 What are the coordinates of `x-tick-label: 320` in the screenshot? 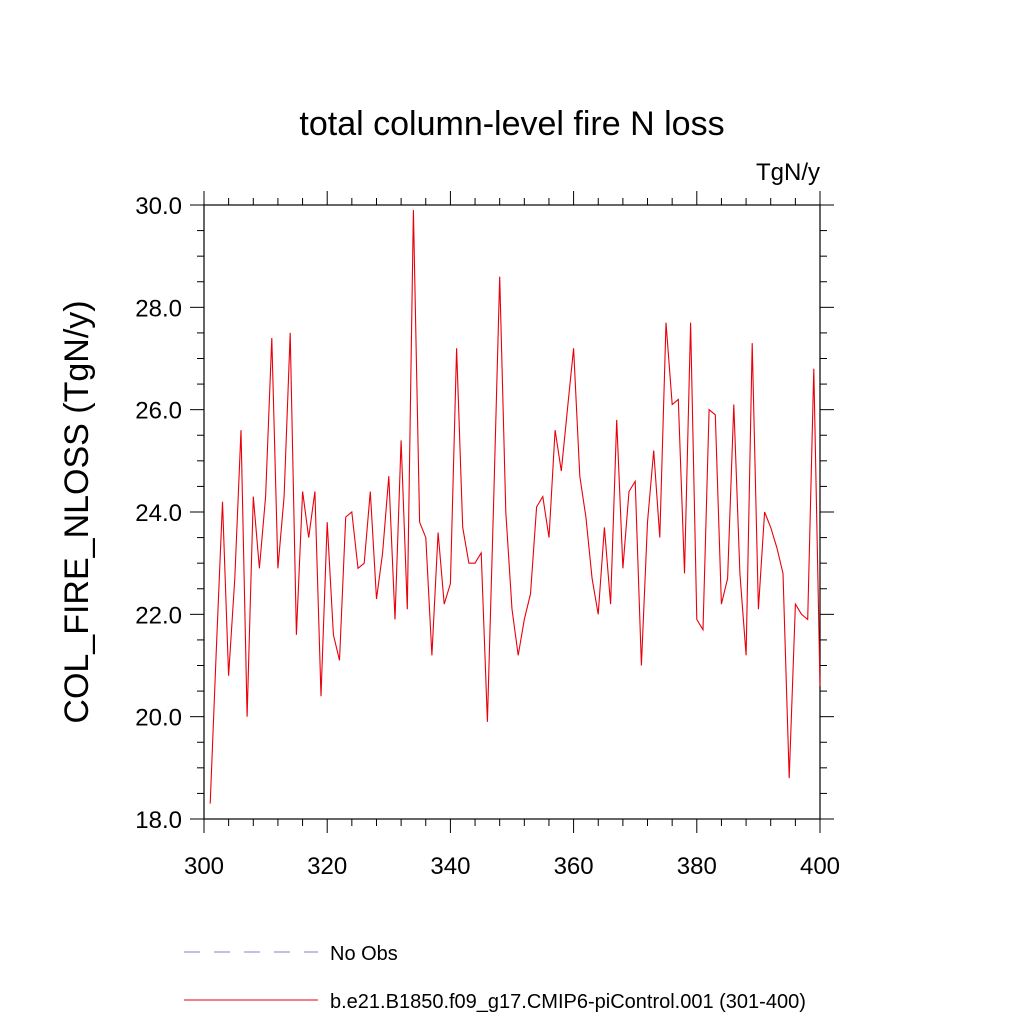 It's located at (327, 866).